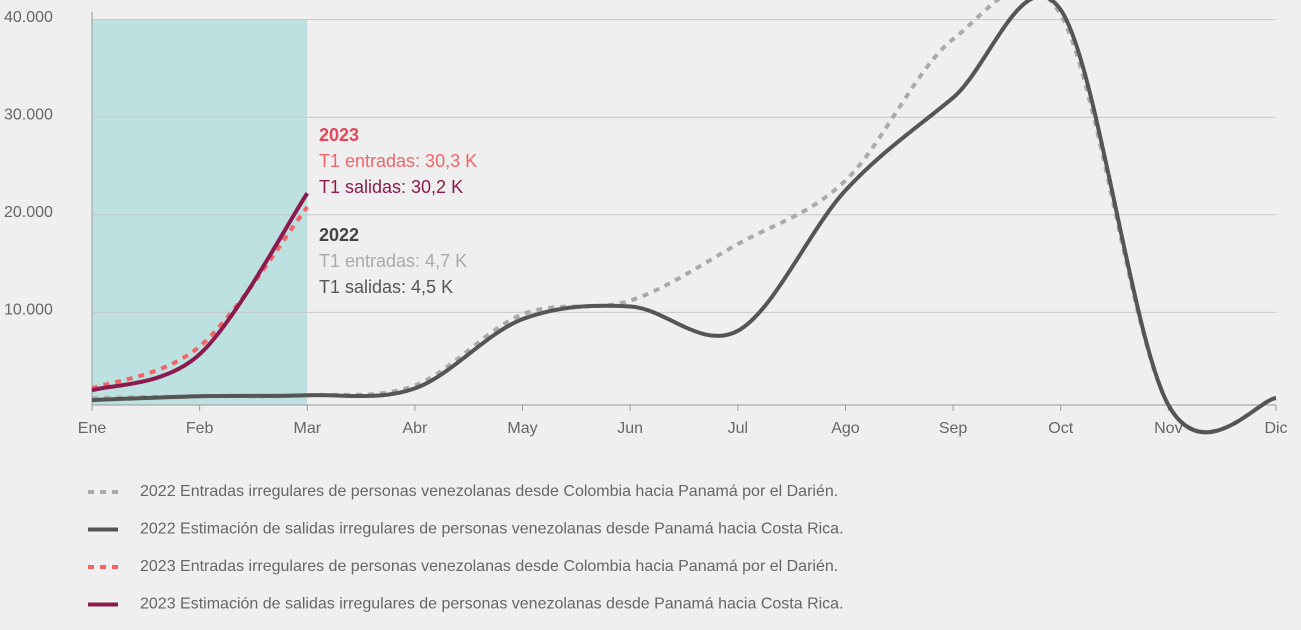 The height and width of the screenshot is (630, 1301). I want to click on y-tick-label: 20.000, so click(28, 212).